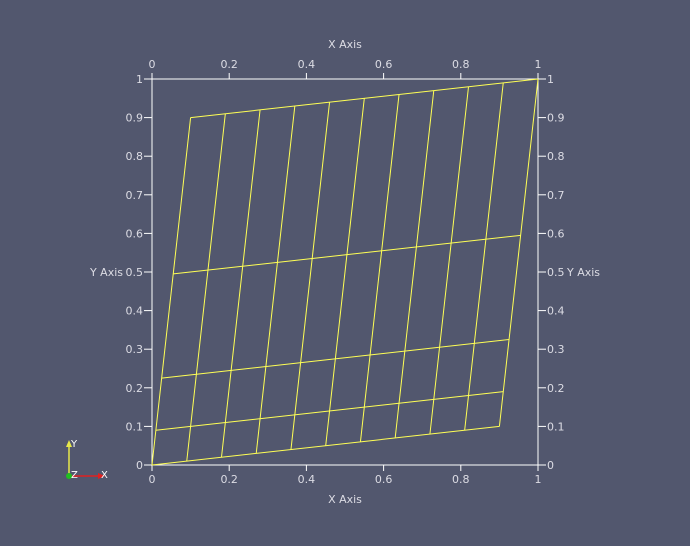 This screenshot has width=690, height=546. Describe the element at coordinates (307, 64) in the screenshot. I see `x-tick-label-top: 0.4` at that location.